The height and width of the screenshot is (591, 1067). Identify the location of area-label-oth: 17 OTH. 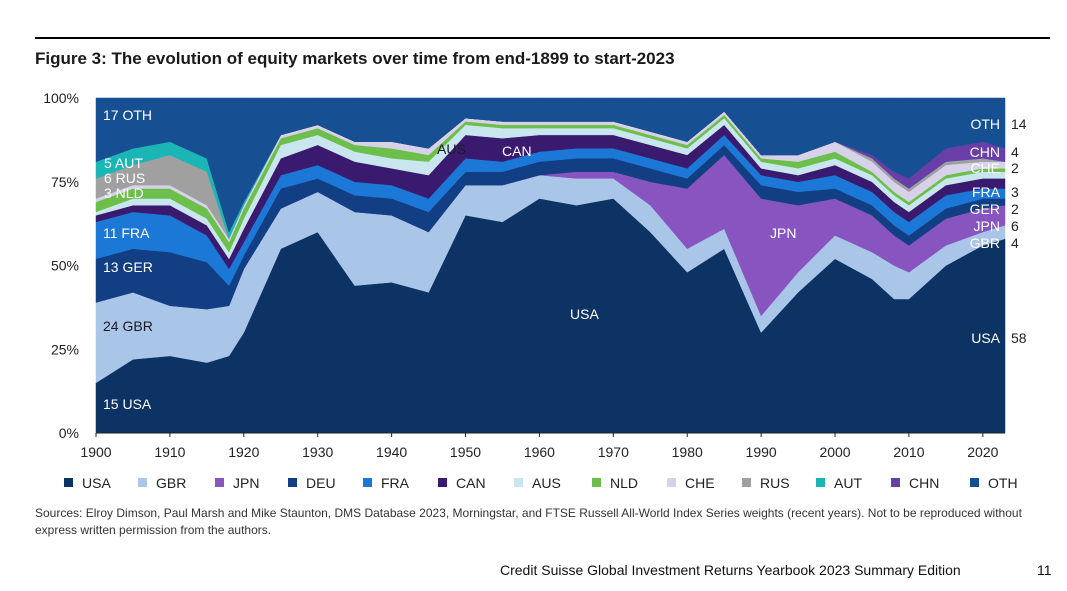
(127, 115).